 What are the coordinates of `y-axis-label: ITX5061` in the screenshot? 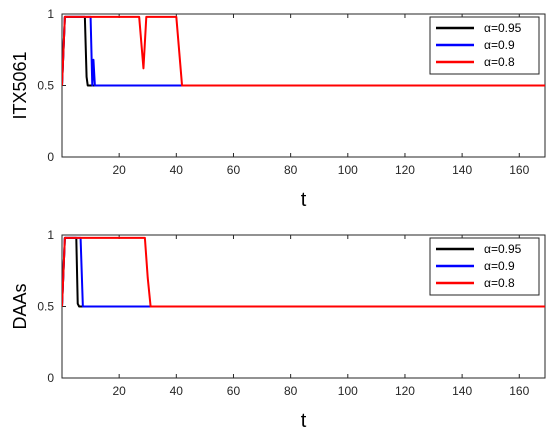 It's located at (20, 85).